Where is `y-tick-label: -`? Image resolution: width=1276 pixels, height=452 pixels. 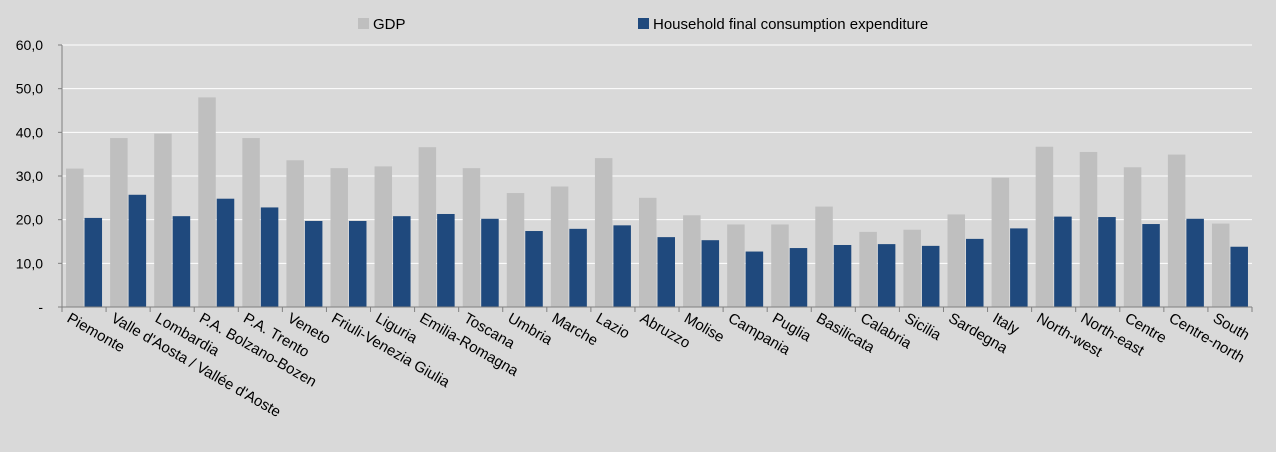 y-tick-label: - is located at coordinates (40, 307).